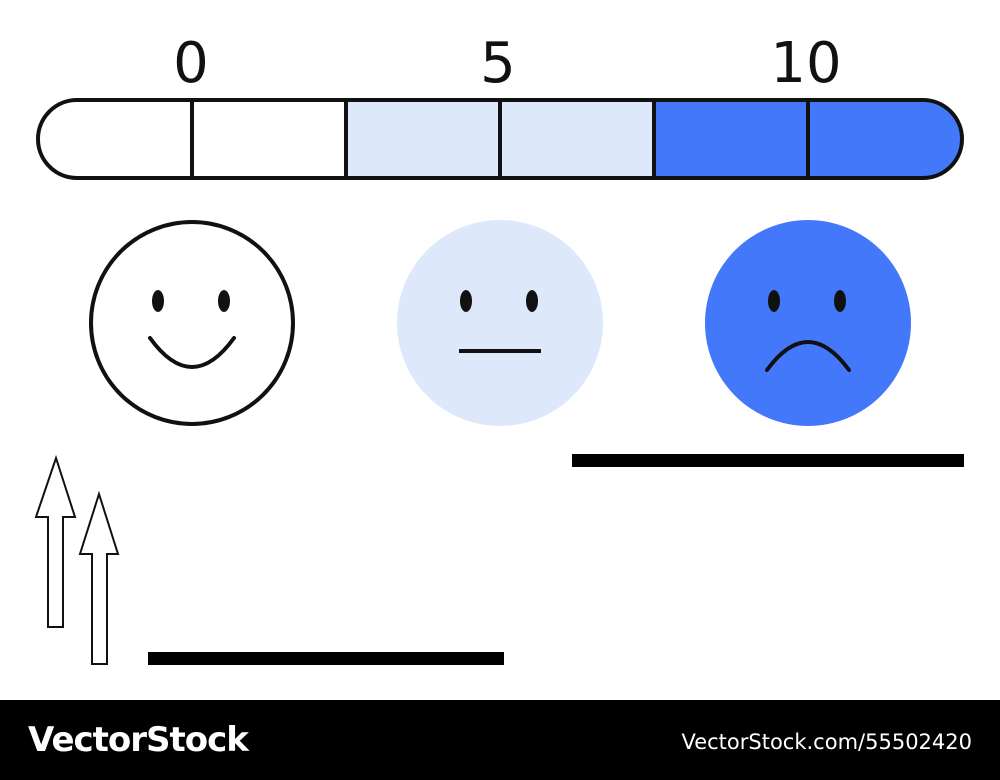  What do you see at coordinates (808, 356) in the screenshot?
I see `frown-mouth` at bounding box center [808, 356].